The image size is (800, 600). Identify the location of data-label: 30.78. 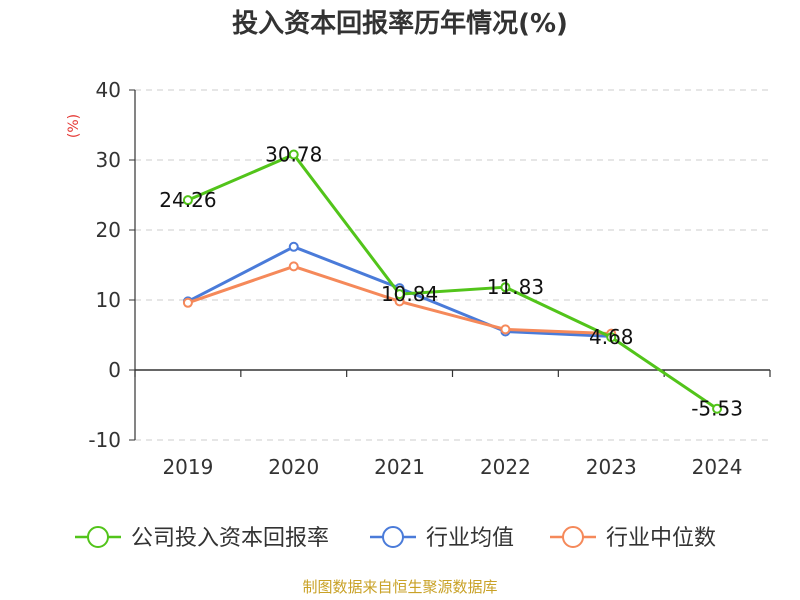
(293, 155).